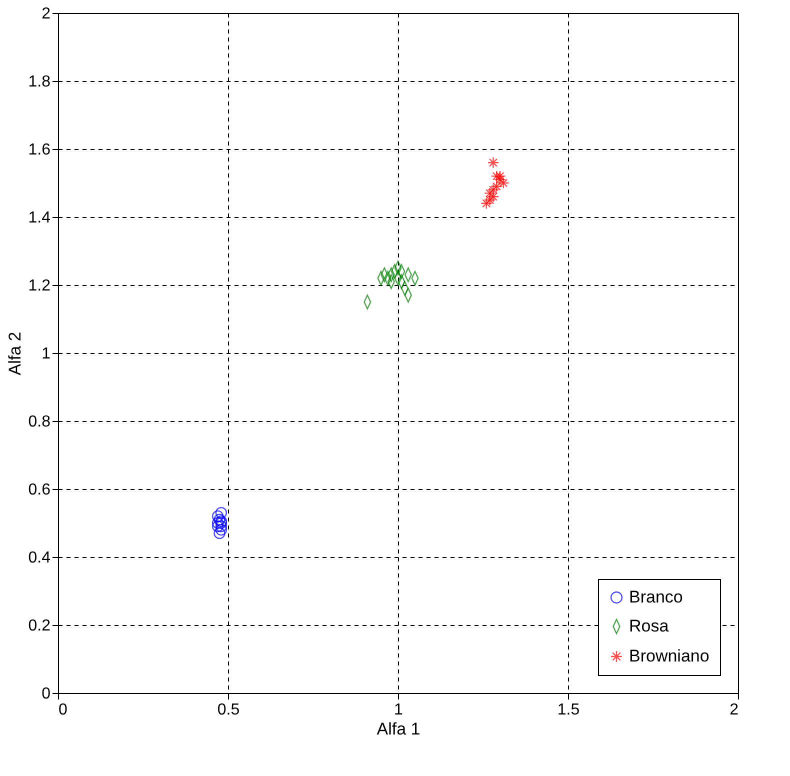 This screenshot has height=776, width=790. What do you see at coordinates (228, 710) in the screenshot?
I see `x-tick-label: 0.5` at bounding box center [228, 710].